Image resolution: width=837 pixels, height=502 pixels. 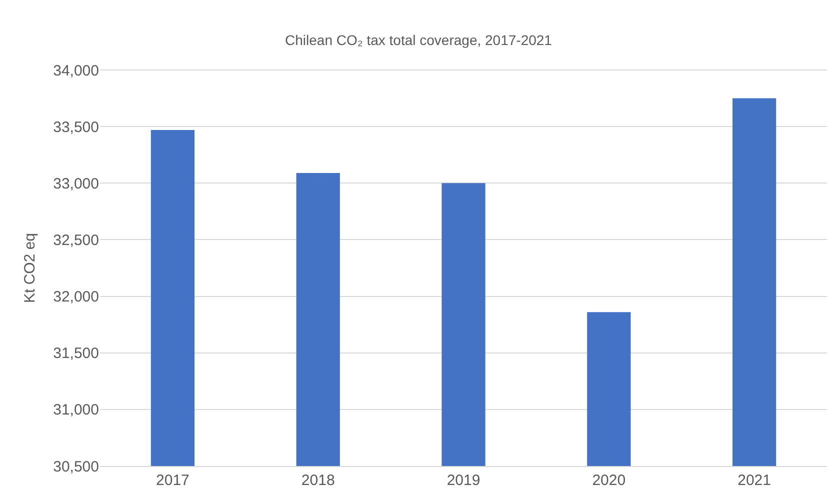 What do you see at coordinates (463, 480) in the screenshot?
I see `x-tick-label: 2019` at bounding box center [463, 480].